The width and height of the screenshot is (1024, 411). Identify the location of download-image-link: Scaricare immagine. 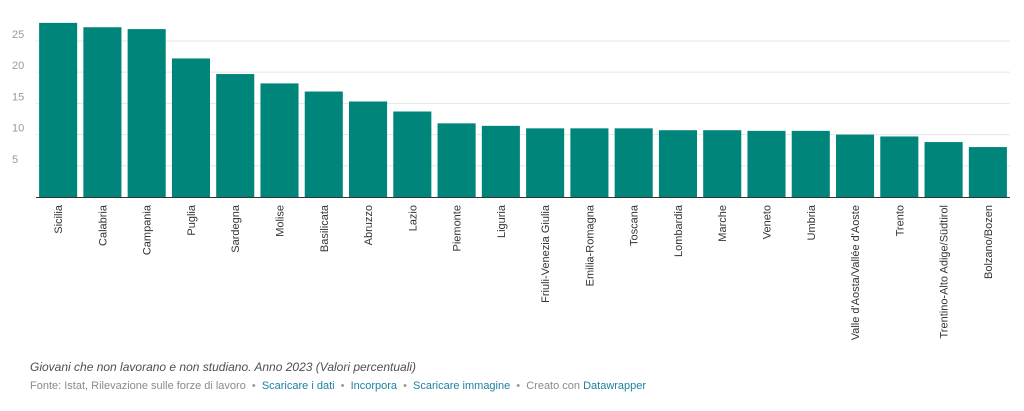
(462, 386).